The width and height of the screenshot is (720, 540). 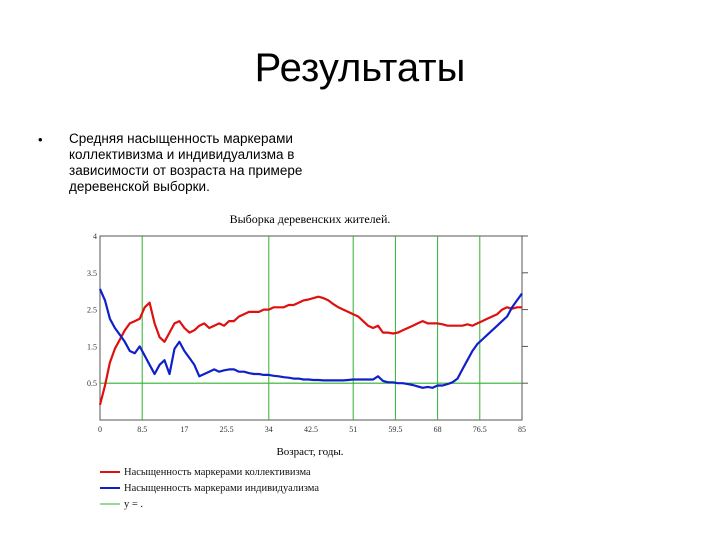 What do you see at coordinates (360, 68) in the screenshot?
I see `slide-title: Результаты` at bounding box center [360, 68].